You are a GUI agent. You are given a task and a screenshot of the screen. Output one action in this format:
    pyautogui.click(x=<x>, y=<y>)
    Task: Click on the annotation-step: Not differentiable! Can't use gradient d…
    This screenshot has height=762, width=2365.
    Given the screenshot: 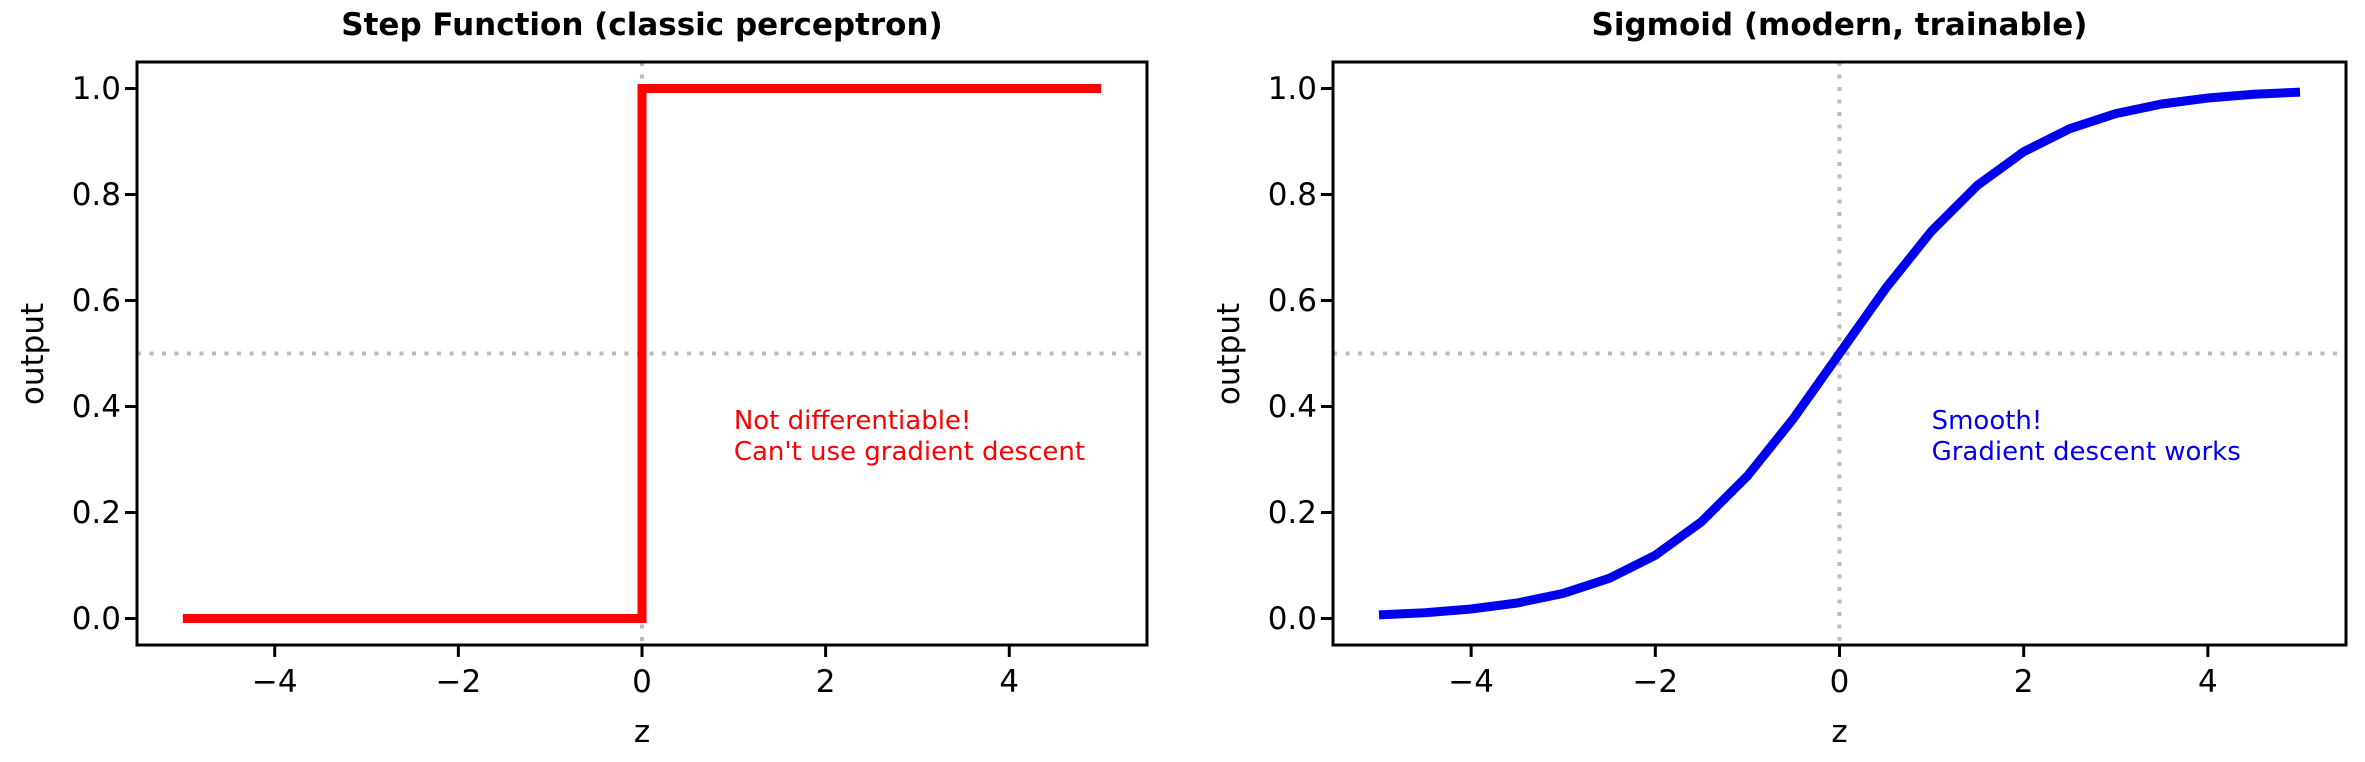 What is the action you would take?
    pyautogui.click(x=909, y=437)
    